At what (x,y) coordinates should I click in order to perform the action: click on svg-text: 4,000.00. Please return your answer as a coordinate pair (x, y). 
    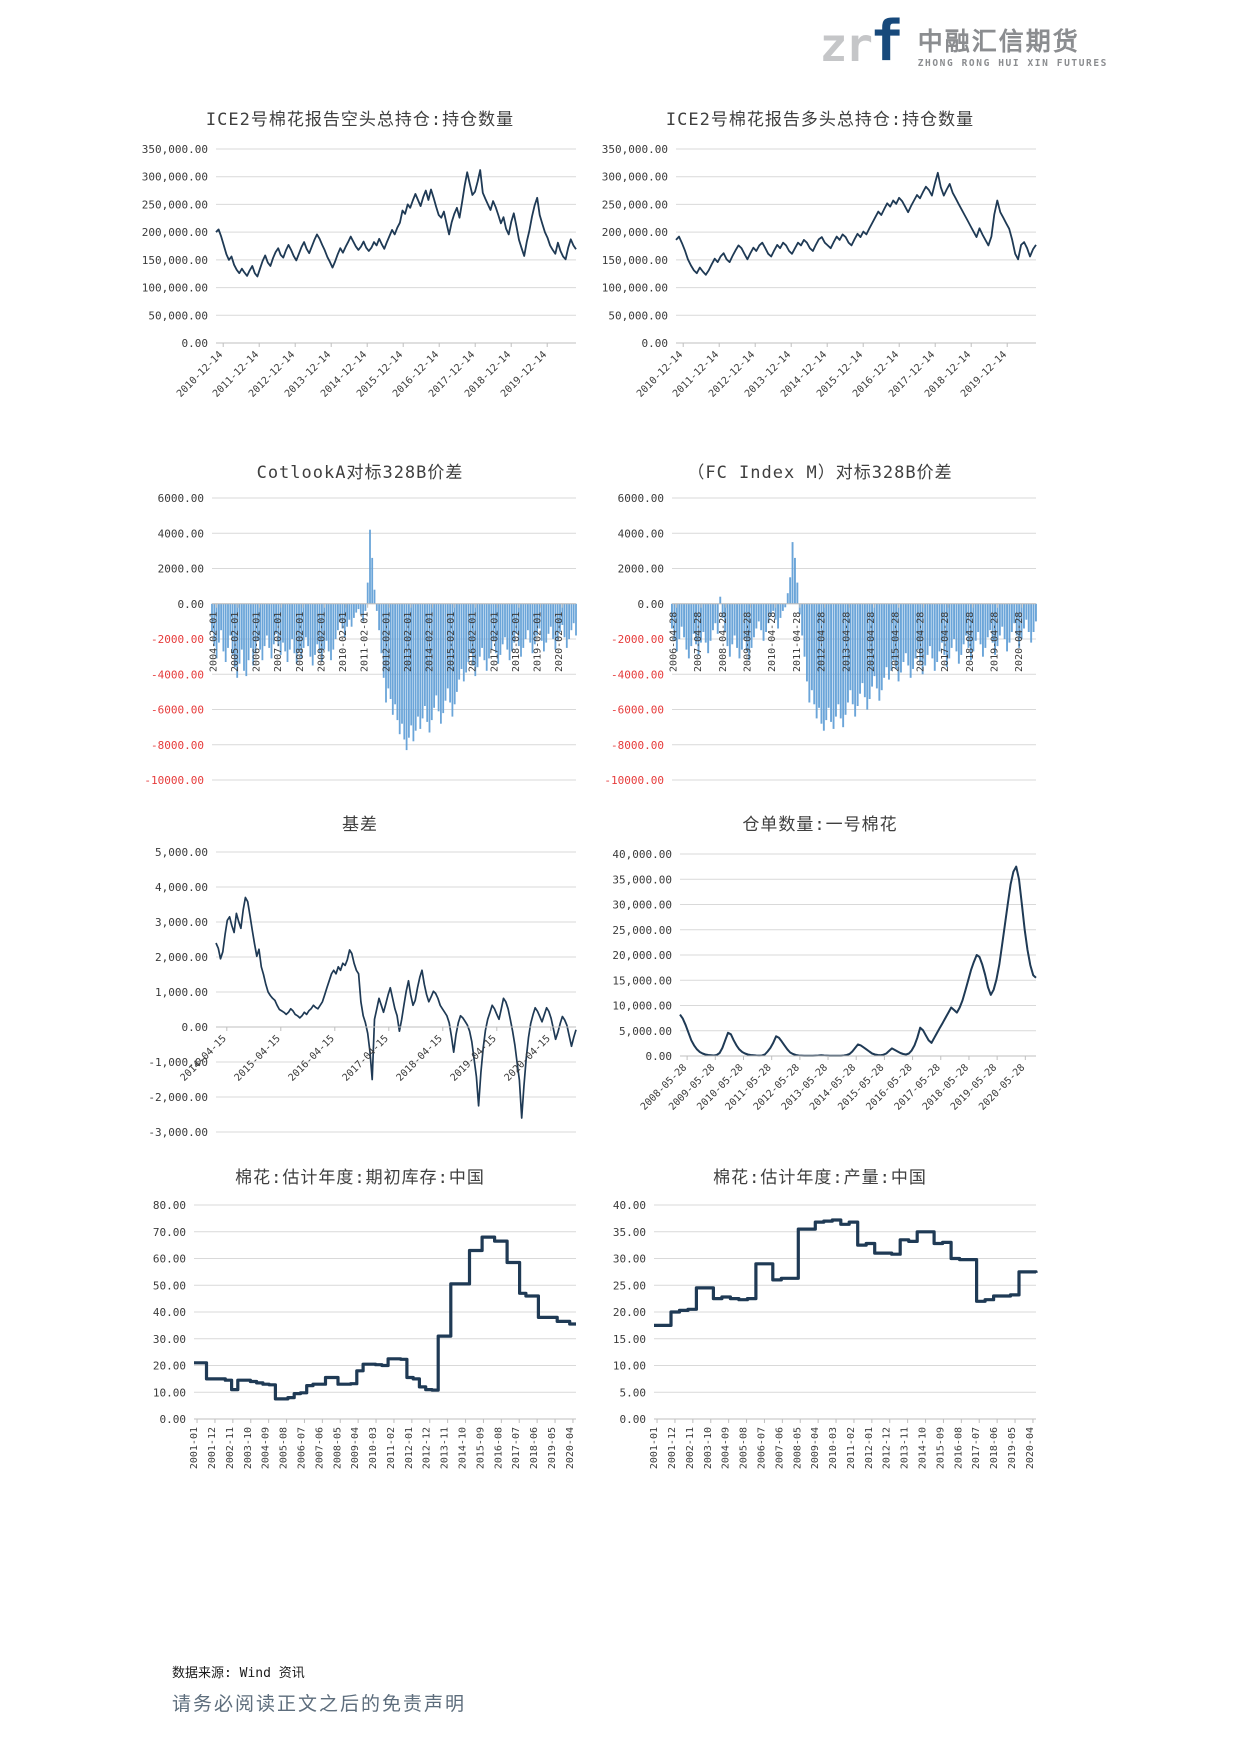
    Looking at the image, I should click on (181, 887).